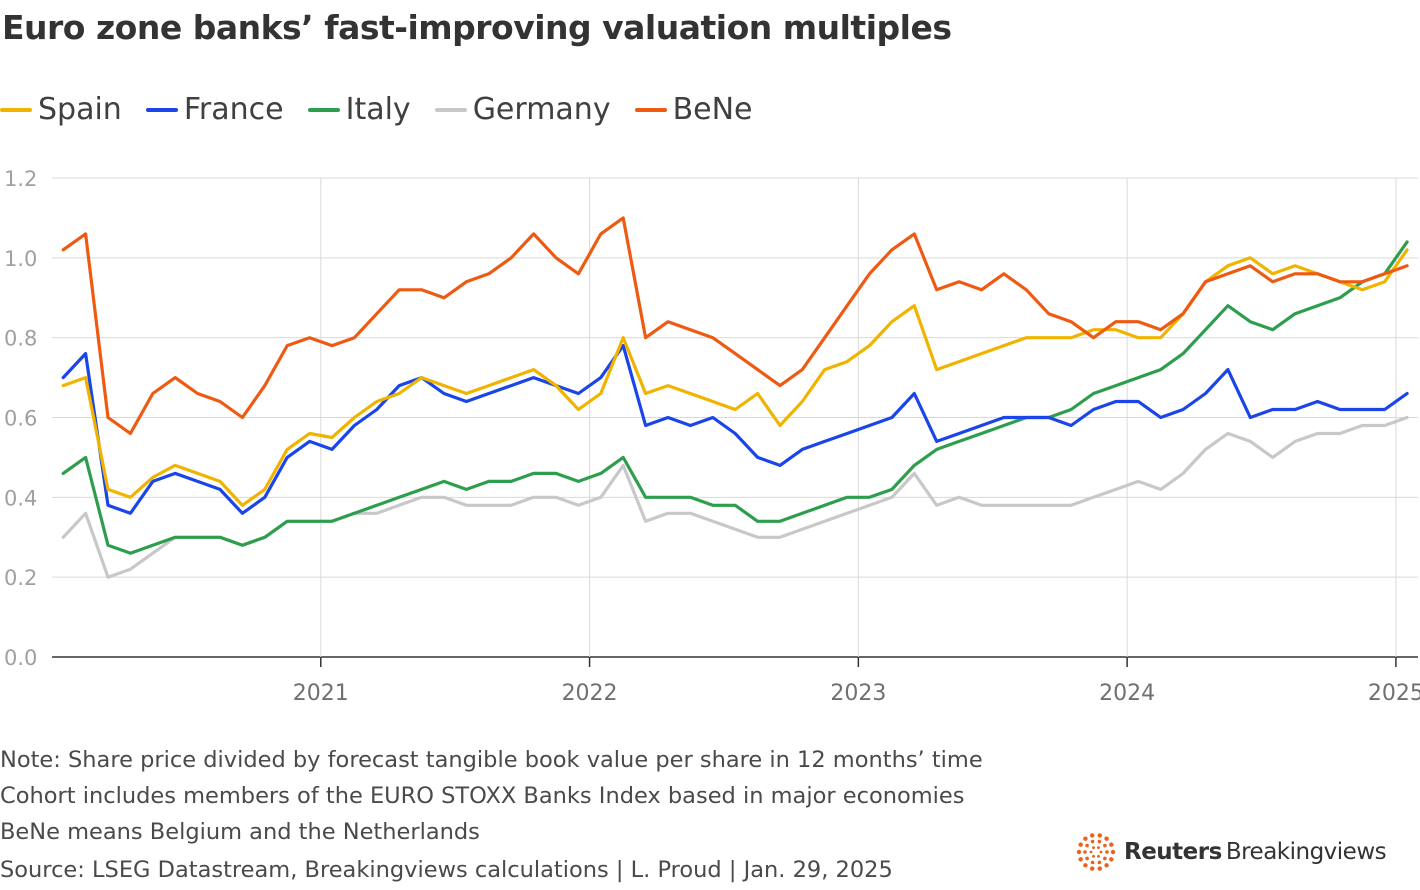 The height and width of the screenshot is (890, 1420). What do you see at coordinates (20, 419) in the screenshot?
I see `y-tick-label: 0.6` at bounding box center [20, 419].